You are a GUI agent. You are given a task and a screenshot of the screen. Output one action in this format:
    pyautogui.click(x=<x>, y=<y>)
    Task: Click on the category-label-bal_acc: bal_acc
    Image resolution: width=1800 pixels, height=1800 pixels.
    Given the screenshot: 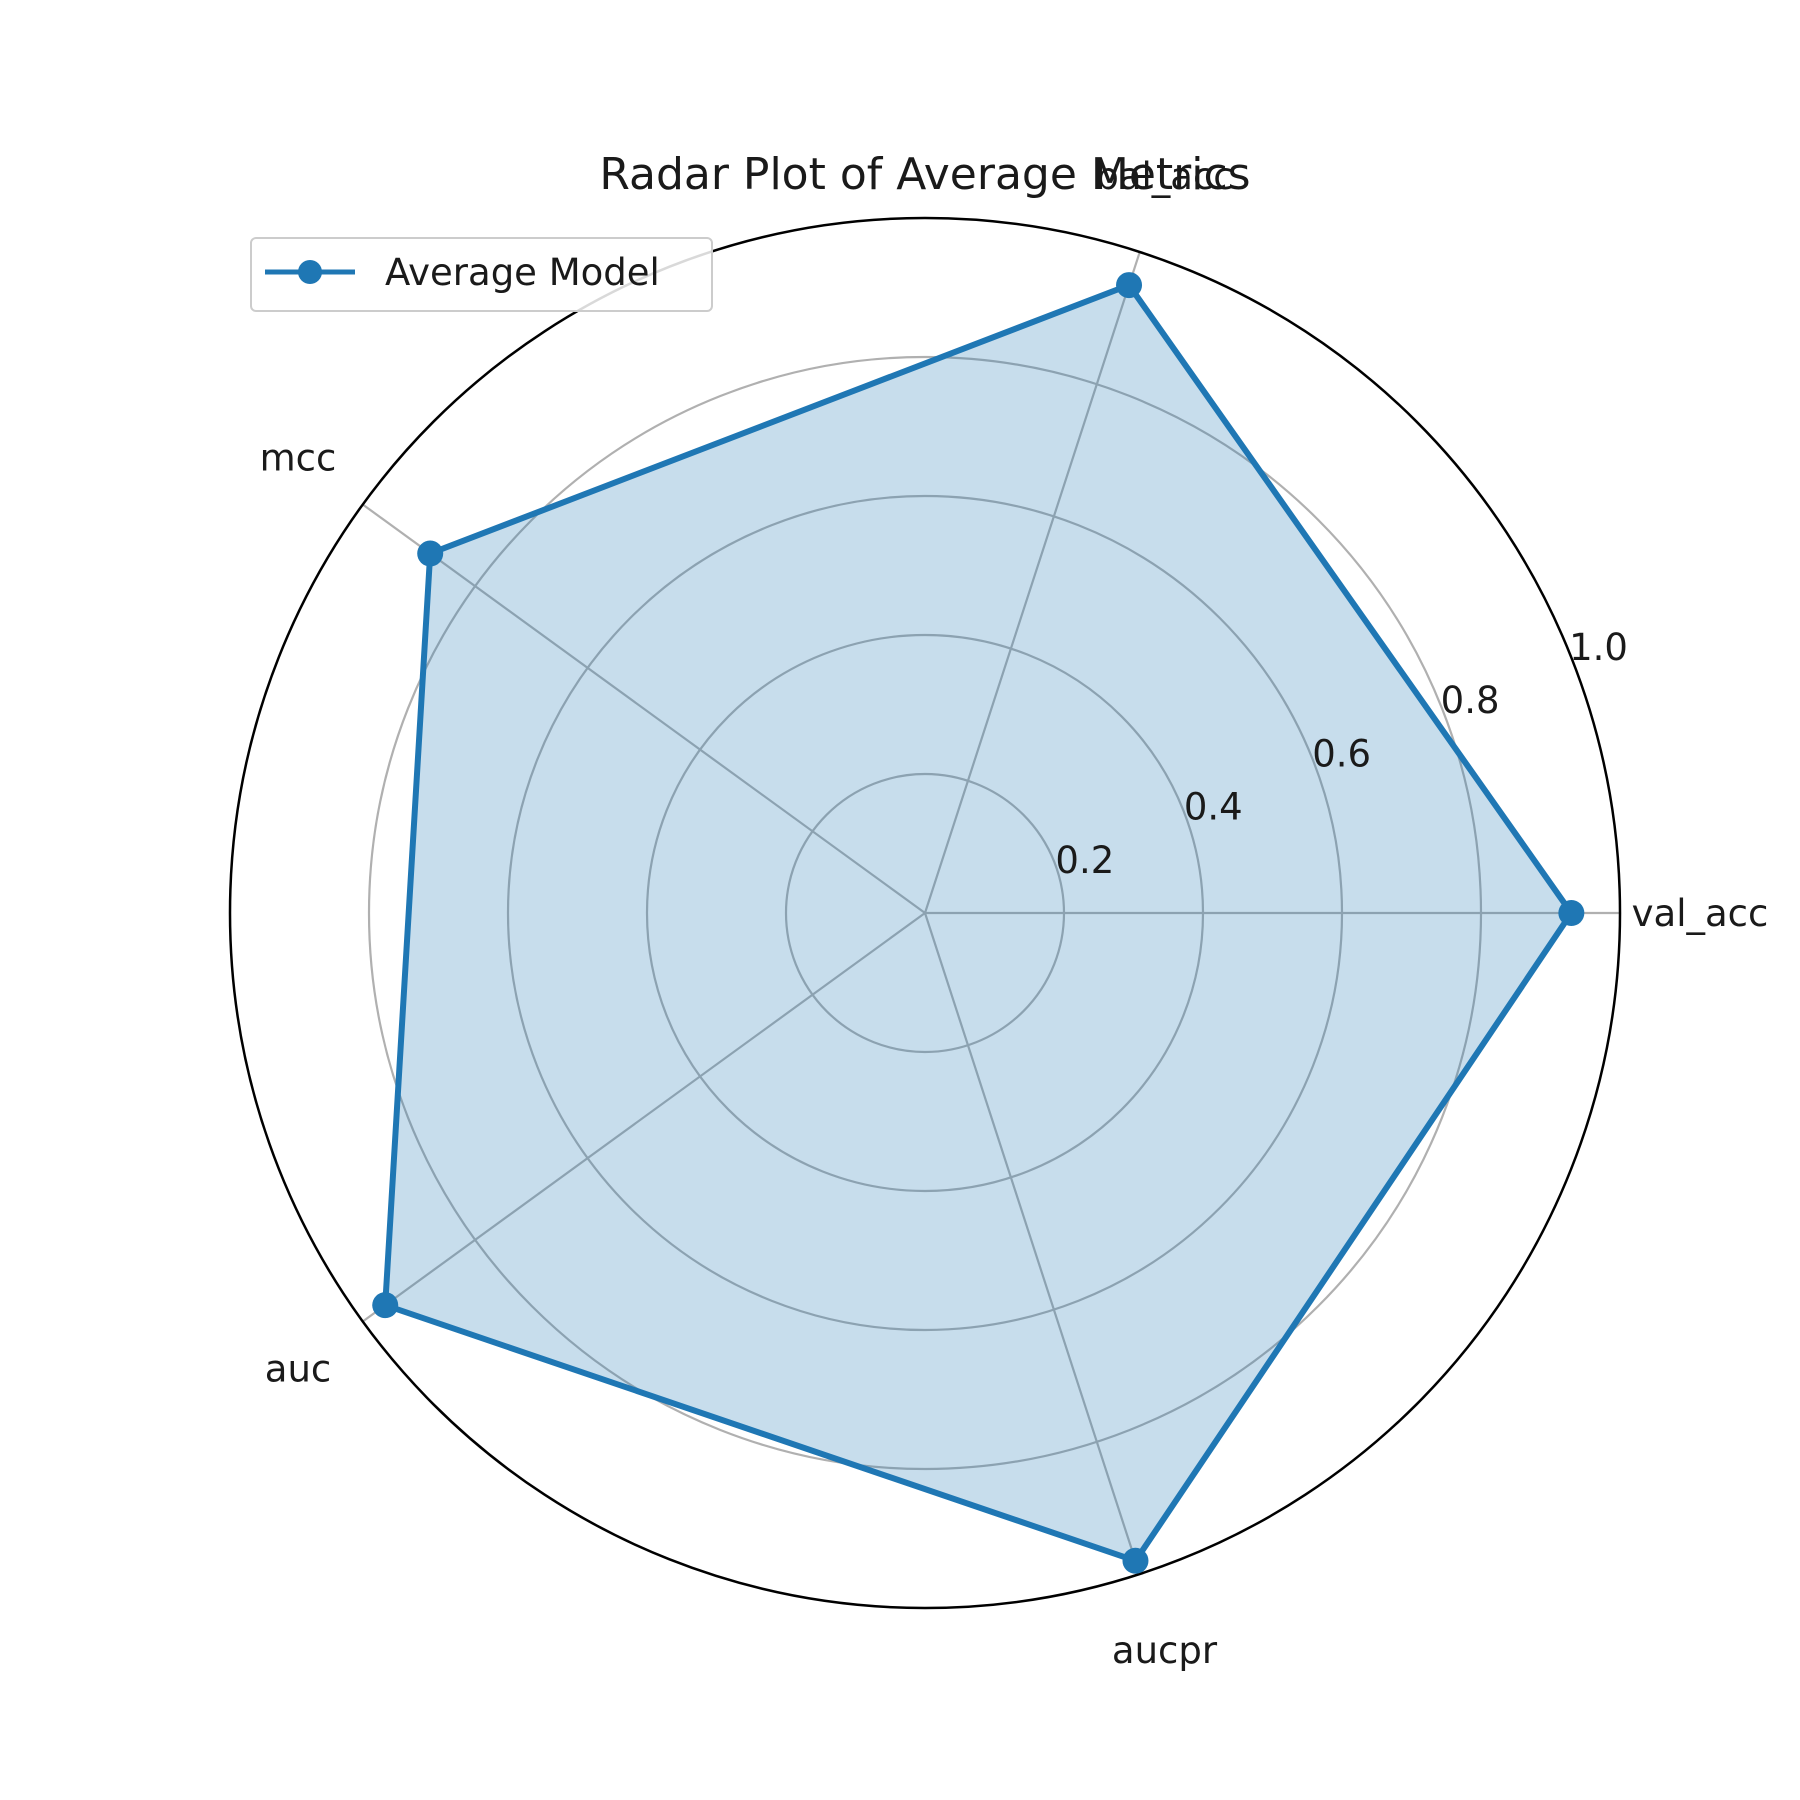 What is the action you would take?
    pyautogui.click(x=1164, y=176)
    